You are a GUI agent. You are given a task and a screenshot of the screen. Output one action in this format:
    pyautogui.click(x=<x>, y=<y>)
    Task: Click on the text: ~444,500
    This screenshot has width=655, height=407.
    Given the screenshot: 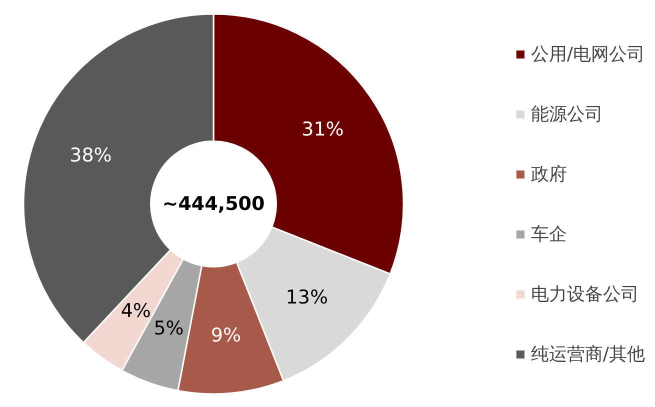 What is the action you would take?
    pyautogui.click(x=213, y=204)
    